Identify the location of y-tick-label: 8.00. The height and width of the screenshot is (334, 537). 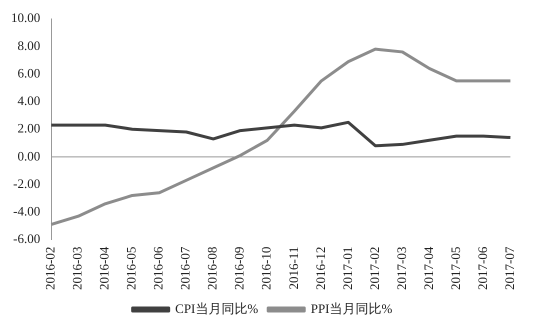
(29, 45).